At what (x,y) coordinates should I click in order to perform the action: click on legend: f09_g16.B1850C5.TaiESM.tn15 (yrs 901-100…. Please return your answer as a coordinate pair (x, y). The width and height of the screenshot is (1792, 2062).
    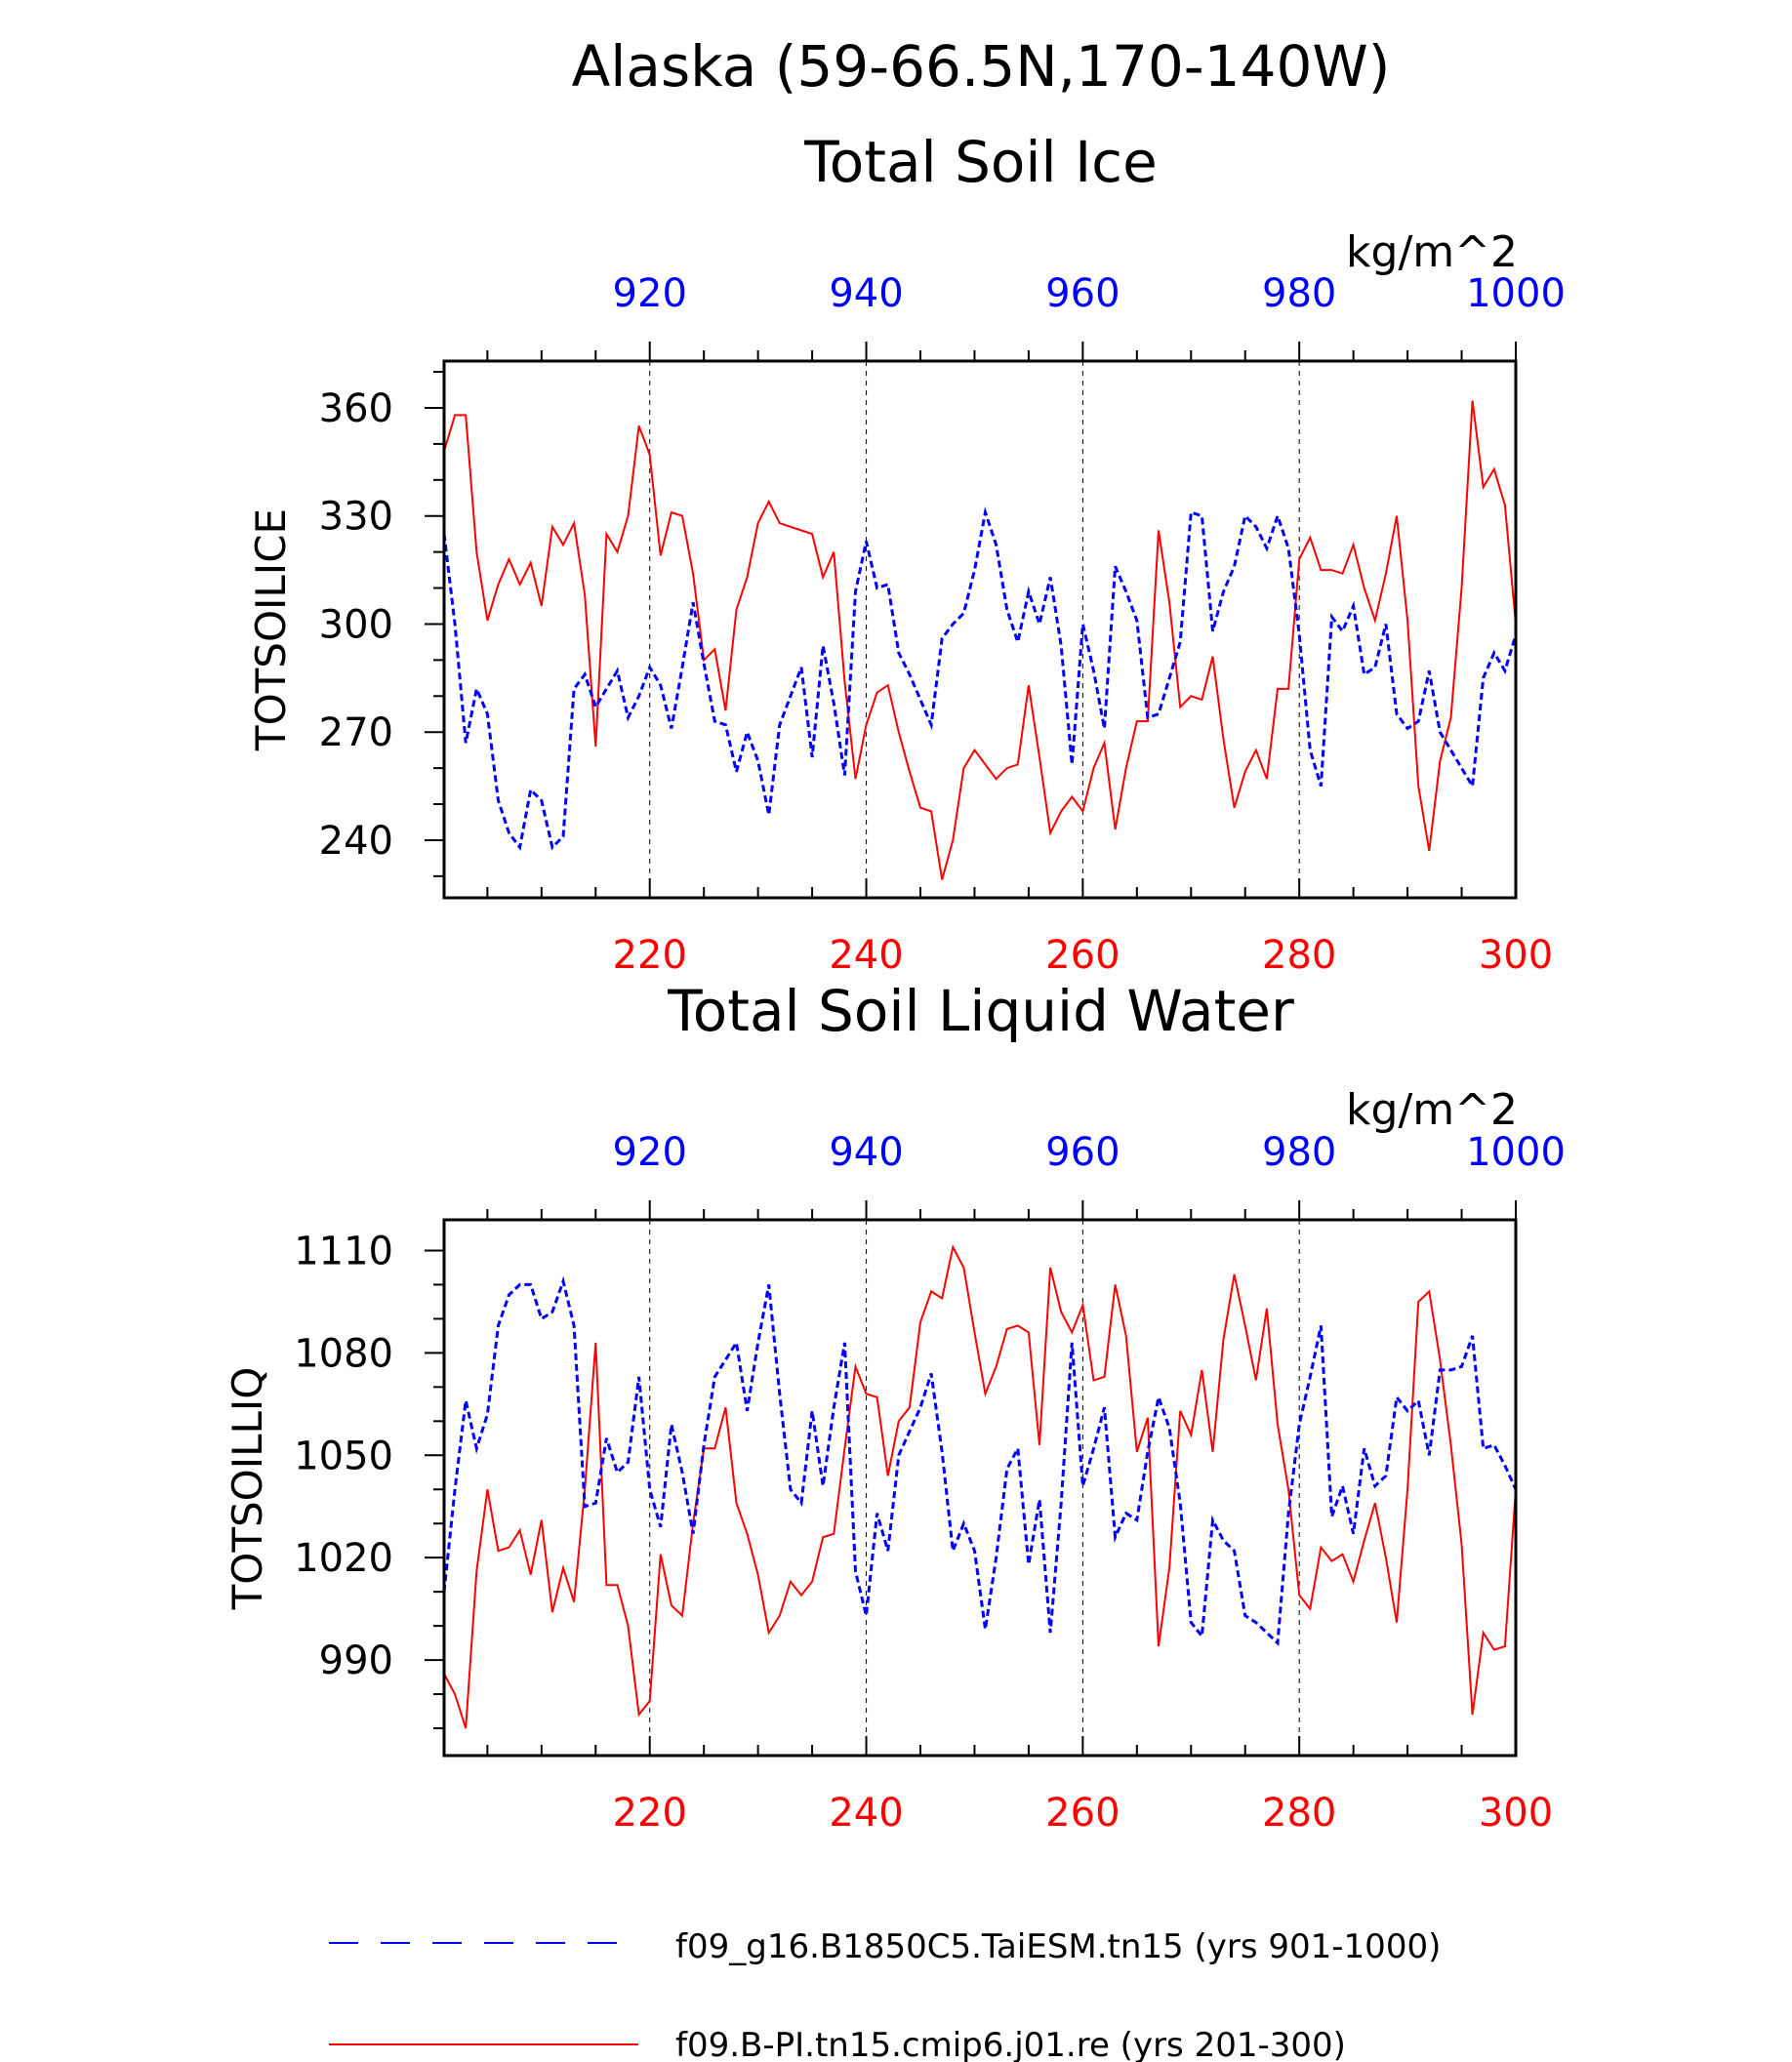
    Looking at the image, I should click on (885, 1994).